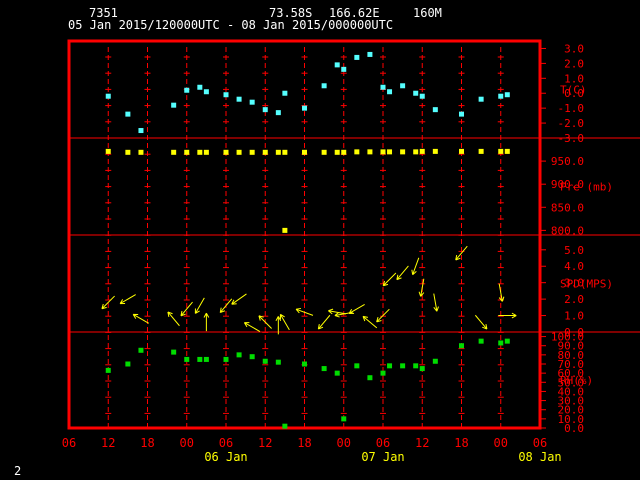  Describe the element at coordinates (571, 355) in the screenshot. I see `y-tick-label: 80.0` at that location.